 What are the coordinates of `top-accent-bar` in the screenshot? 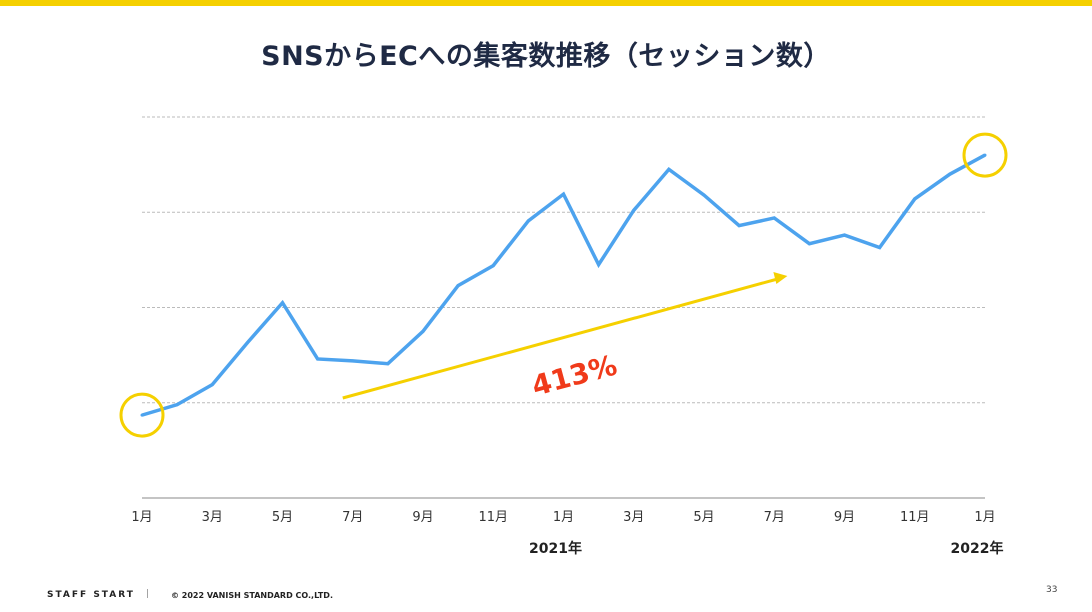 It's located at (546, 3).